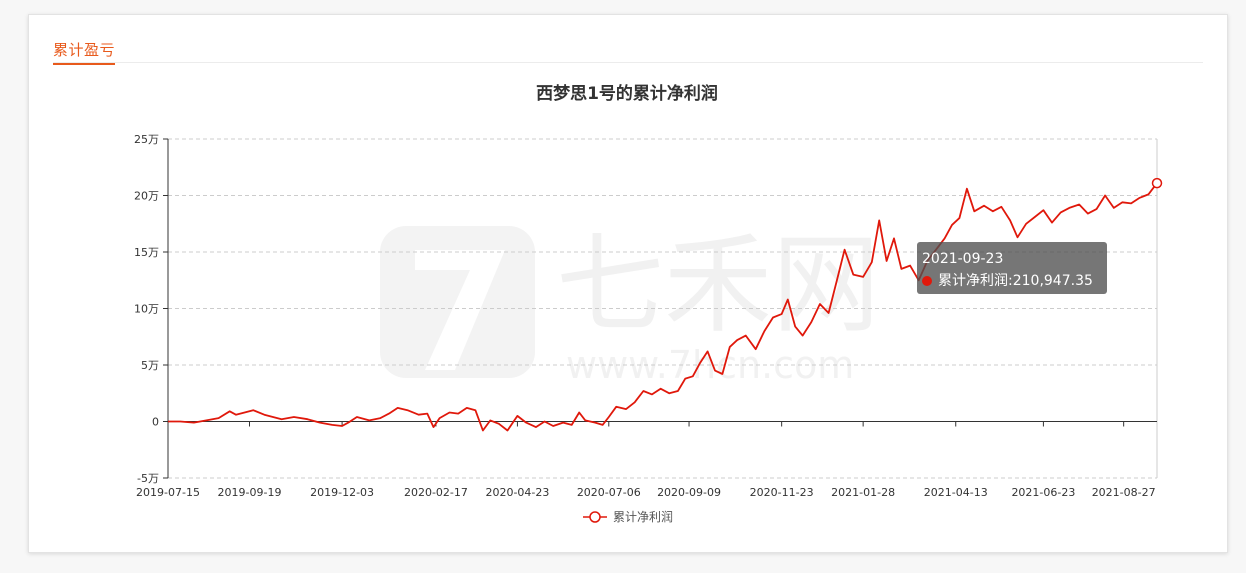  What do you see at coordinates (250, 492) in the screenshot?
I see `x-tick-label: 2019-09-19` at bounding box center [250, 492].